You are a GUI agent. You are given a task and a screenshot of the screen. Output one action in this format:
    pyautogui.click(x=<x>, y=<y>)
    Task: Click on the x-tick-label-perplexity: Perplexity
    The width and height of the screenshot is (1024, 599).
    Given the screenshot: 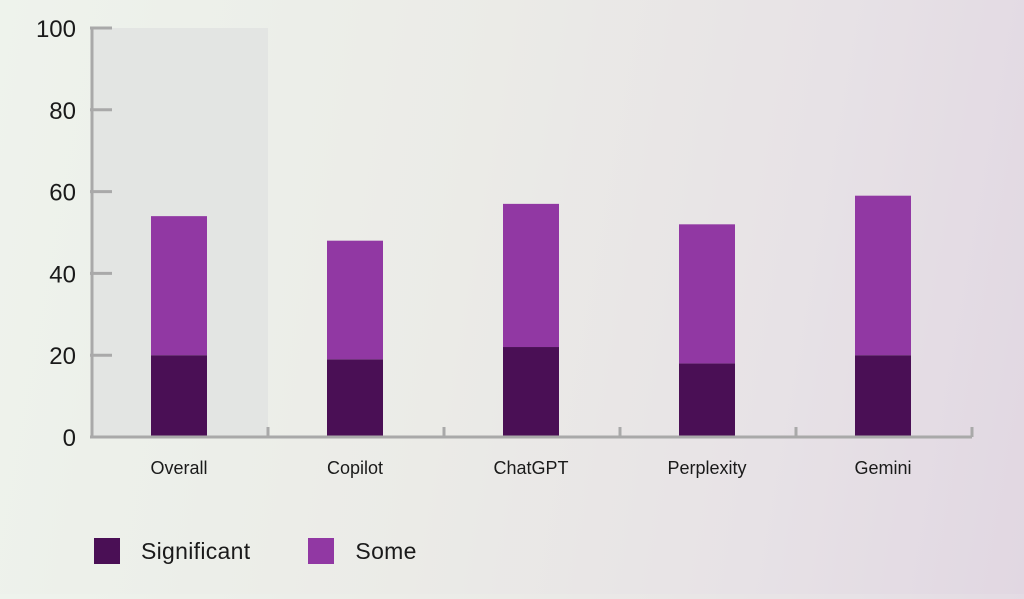 What is the action you would take?
    pyautogui.click(x=706, y=468)
    